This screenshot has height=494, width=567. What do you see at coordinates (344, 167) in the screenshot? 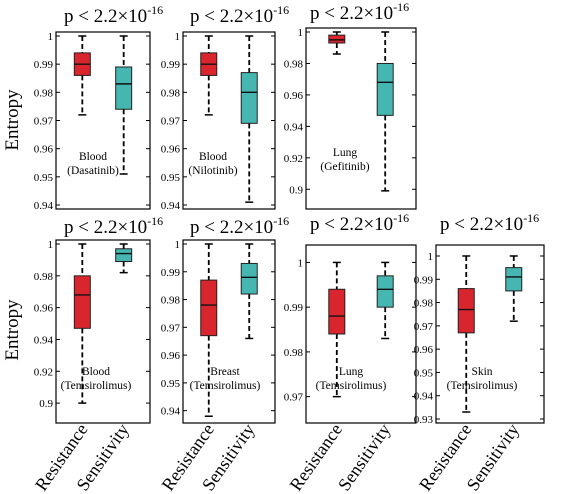
I see `panel-annotation: (Gefitinib)` at bounding box center [344, 167].